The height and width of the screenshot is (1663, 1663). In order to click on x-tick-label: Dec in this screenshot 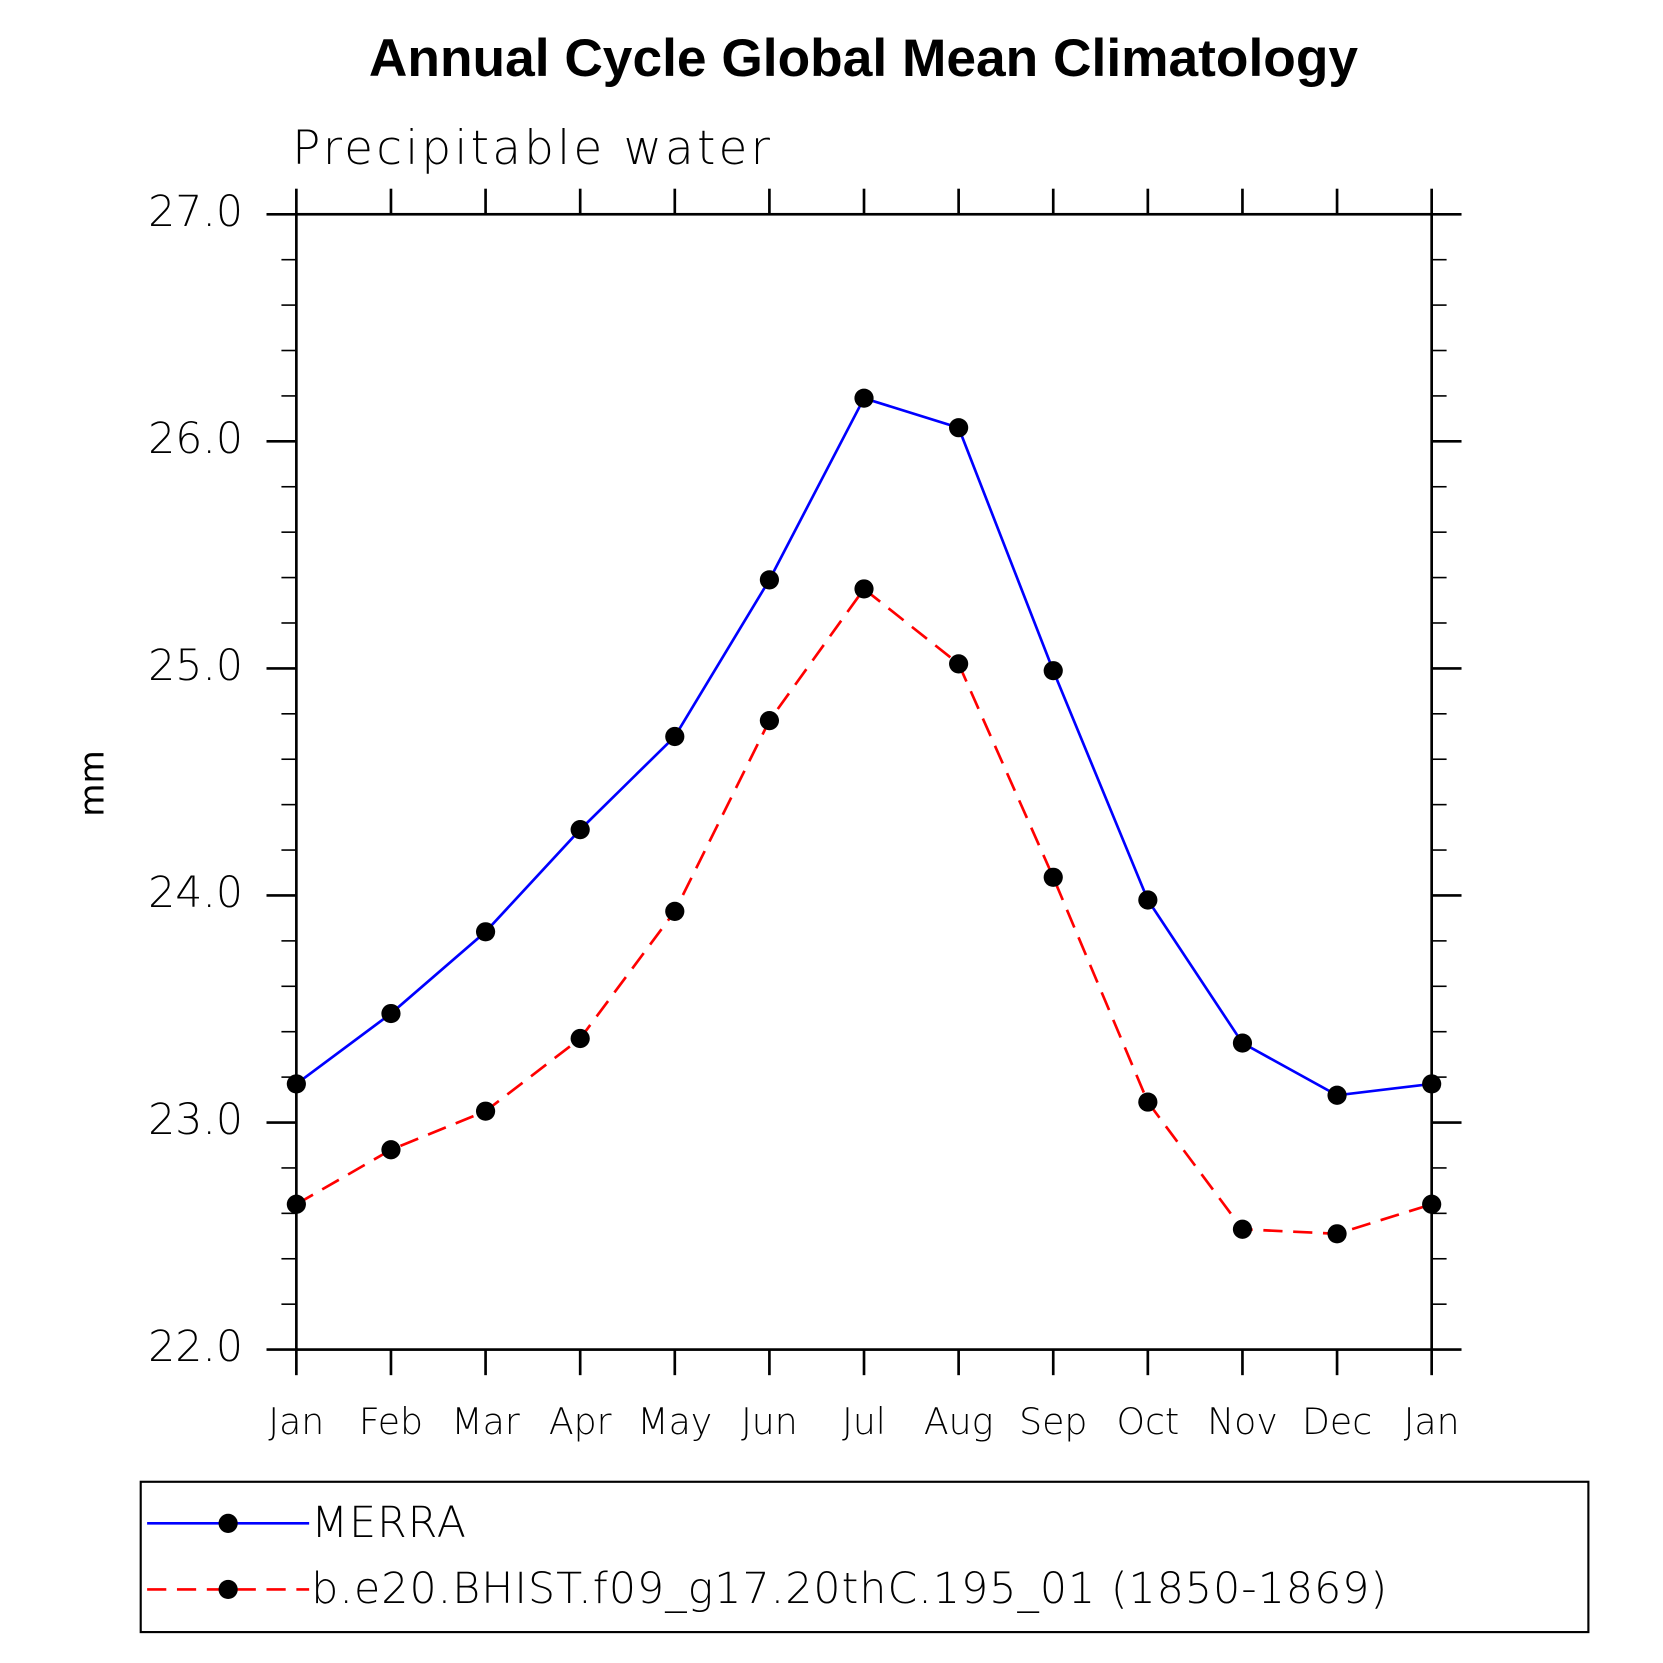, I will do `click(1337, 1421)`.